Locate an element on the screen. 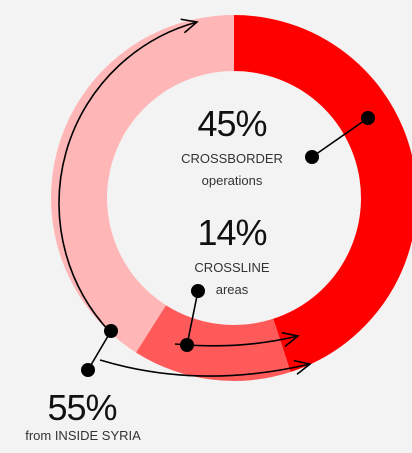 The height and width of the screenshot is (453, 412). crossline-percent: 14% is located at coordinates (232, 232).